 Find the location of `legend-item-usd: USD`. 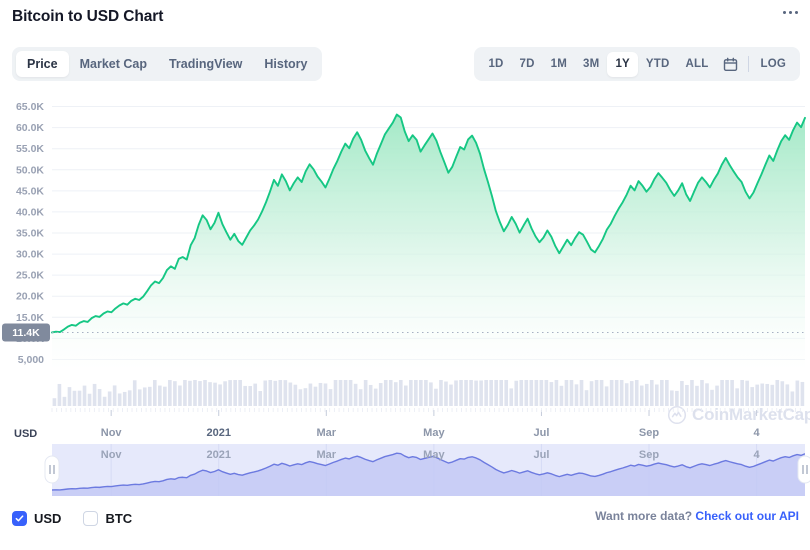

legend-item-usd: USD is located at coordinates (36, 518).